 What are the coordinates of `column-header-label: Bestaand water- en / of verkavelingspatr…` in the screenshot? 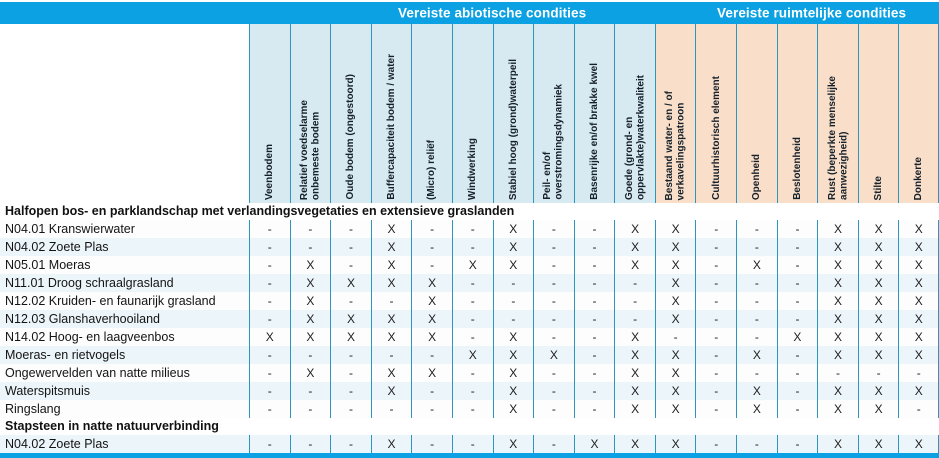 It's located at (675, 145).